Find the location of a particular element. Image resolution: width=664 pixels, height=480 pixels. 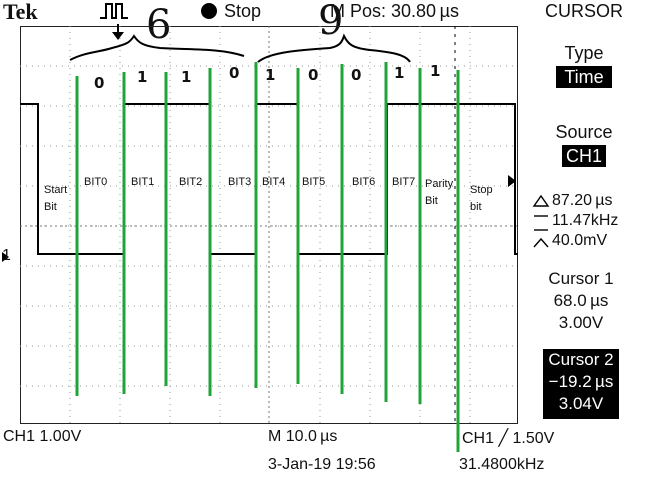

ch1-scale-readout: CH1 1.00V is located at coordinates (42, 436).